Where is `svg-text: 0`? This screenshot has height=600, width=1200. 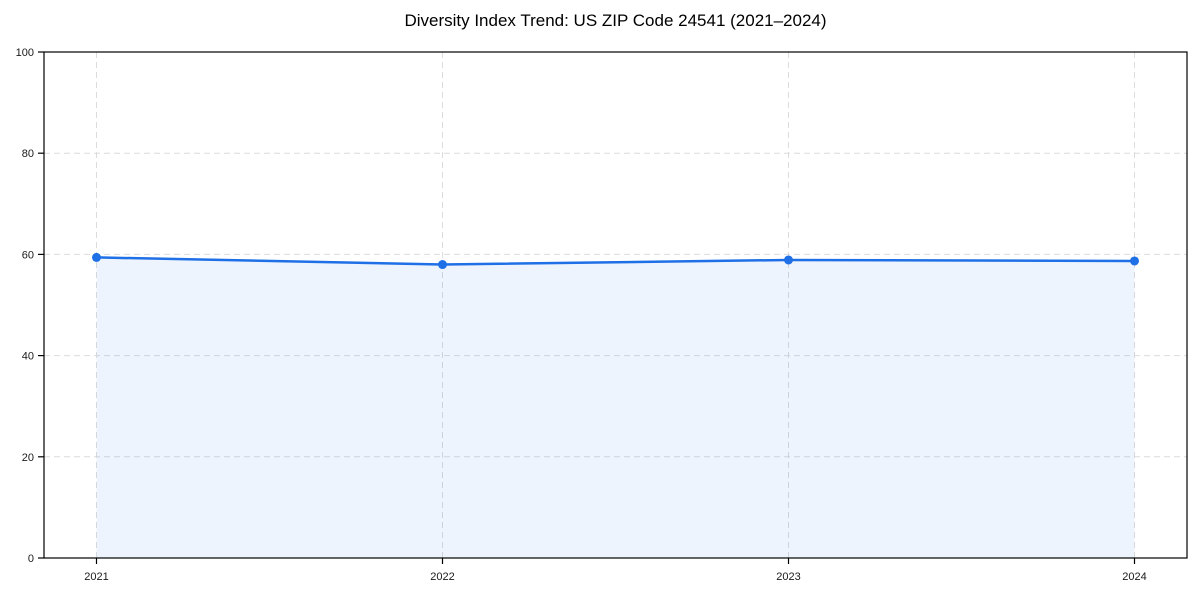 svg-text: 0 is located at coordinates (31, 559).